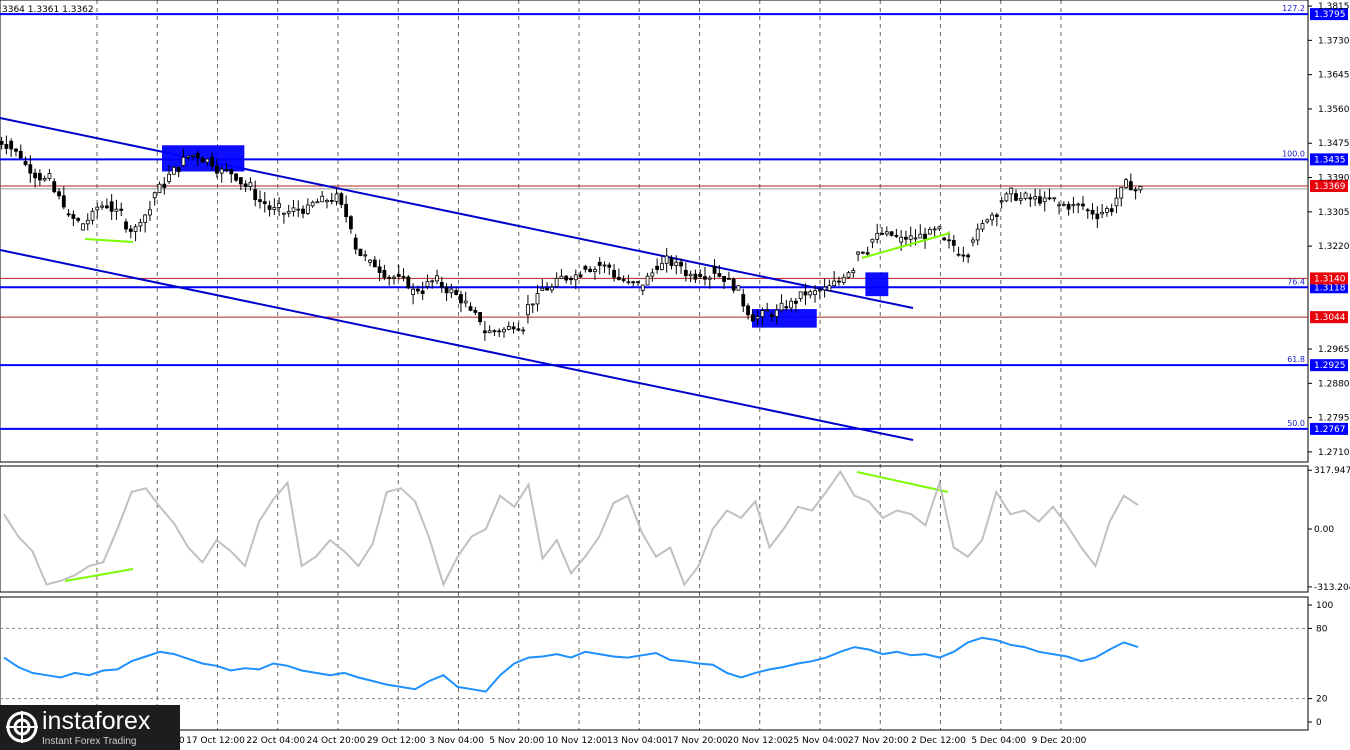  What do you see at coordinates (1334, 41) in the screenshot?
I see `price-tick-label: 1.3730` at bounding box center [1334, 41].